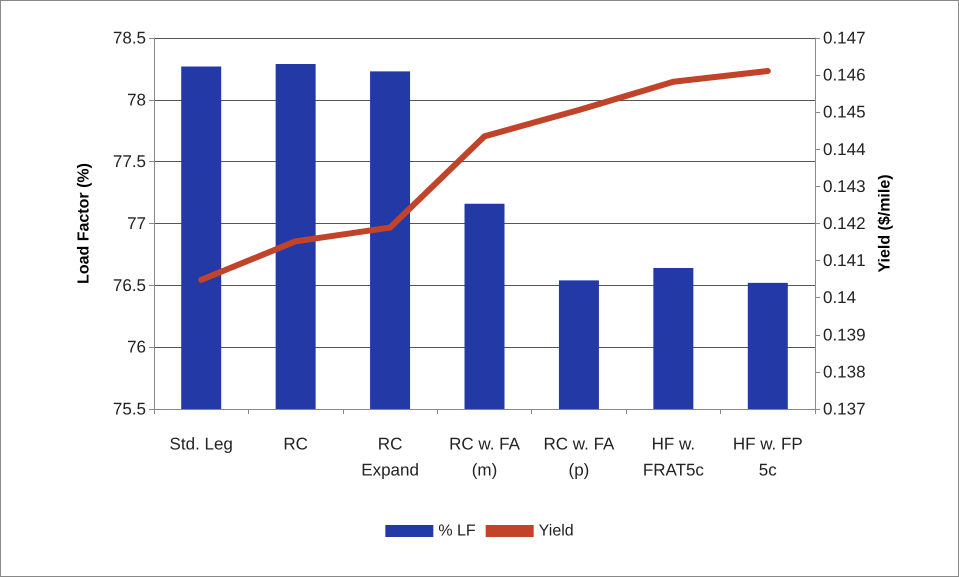 Image resolution: width=959 pixels, height=577 pixels. Describe the element at coordinates (556, 531) in the screenshot. I see `legend-label: Yield` at that location.